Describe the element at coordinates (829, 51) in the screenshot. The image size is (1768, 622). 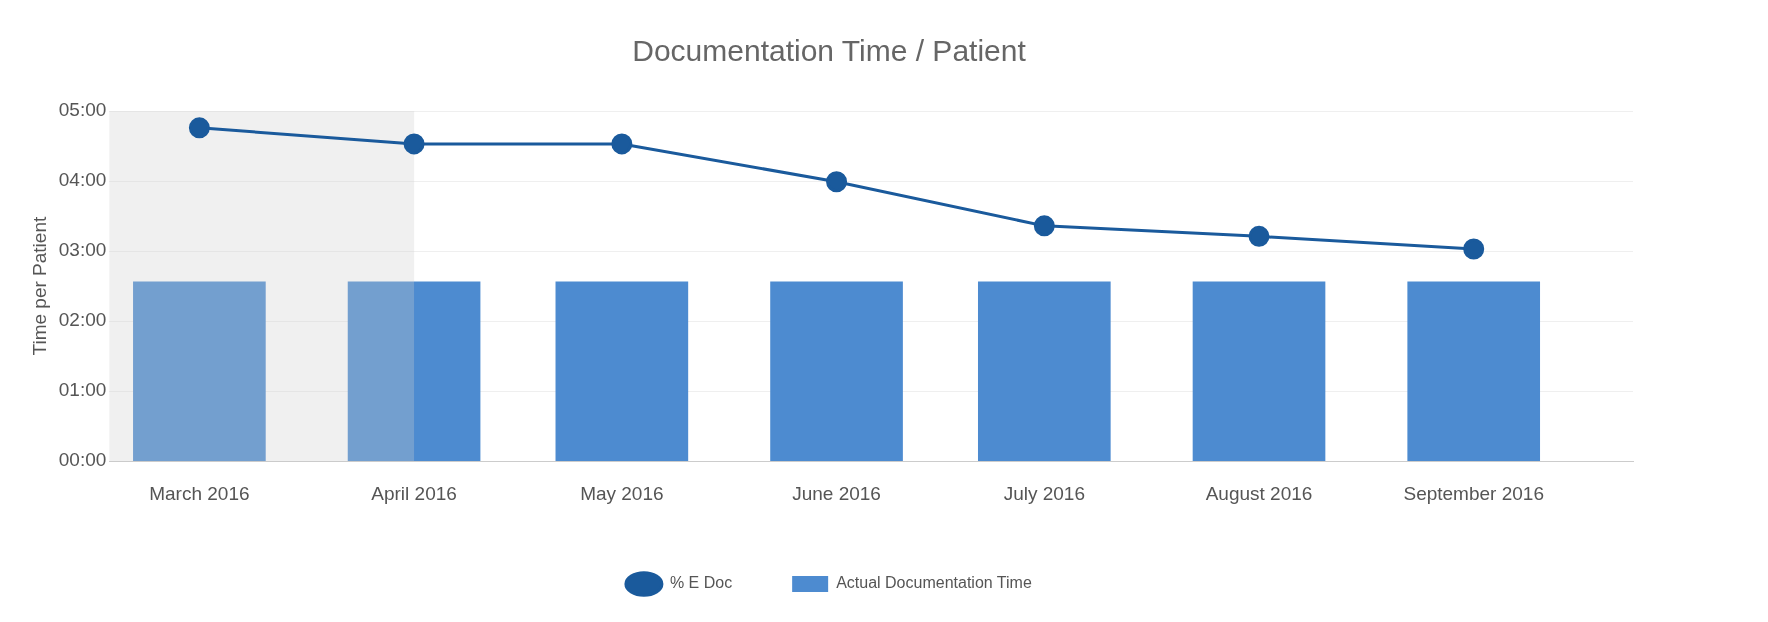
I see `chart-title: Documentation Time / Patient` at that location.